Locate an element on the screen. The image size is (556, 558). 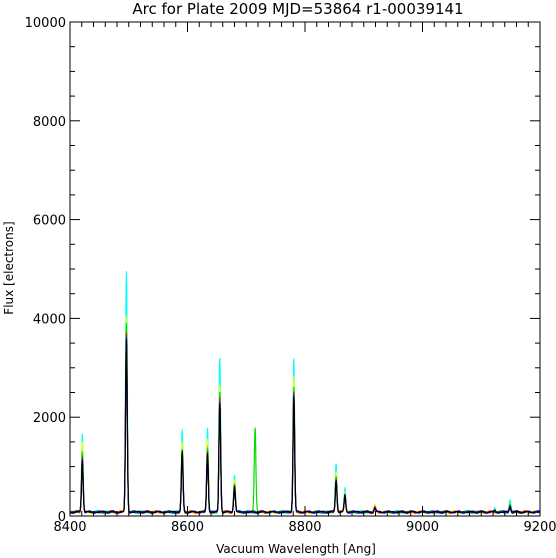
chart-title: Arc for Plate 2009 MJD=53864 r1-00039141 is located at coordinates (297, 9).